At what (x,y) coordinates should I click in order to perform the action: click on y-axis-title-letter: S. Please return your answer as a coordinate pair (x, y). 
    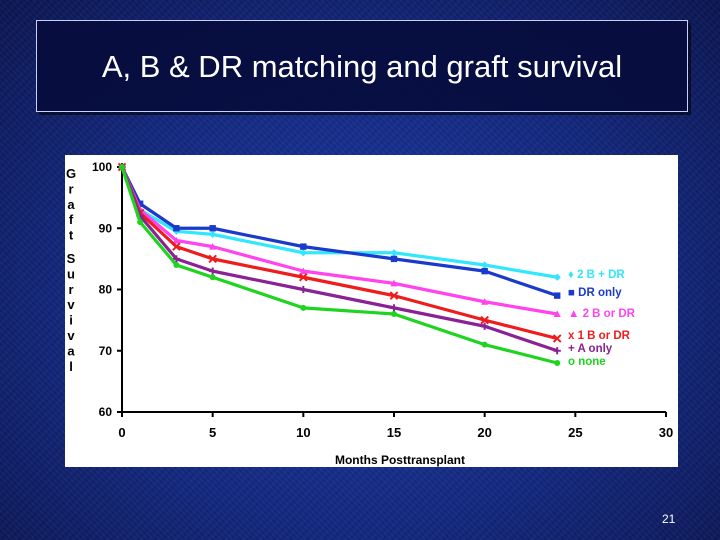
    Looking at the image, I should click on (71, 258).